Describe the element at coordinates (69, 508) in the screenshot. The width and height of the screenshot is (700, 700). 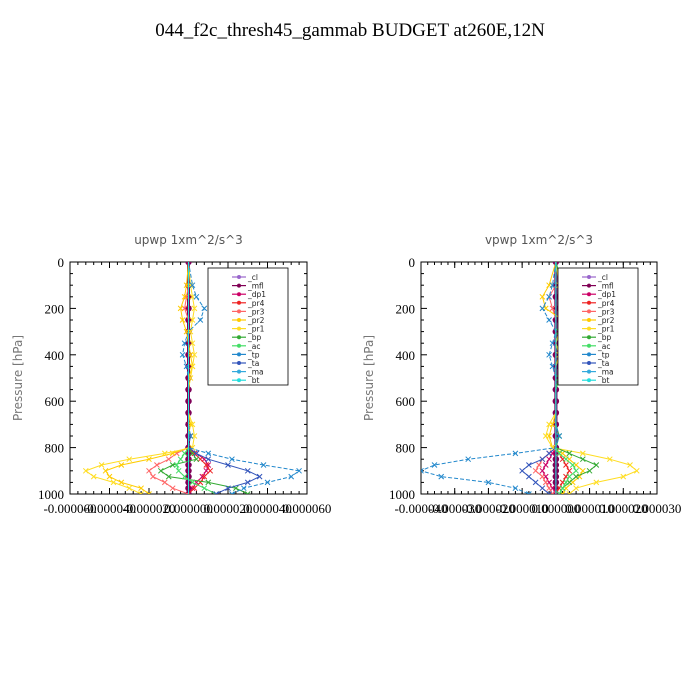
I see `x-tick-label: -0.000060` at that location.